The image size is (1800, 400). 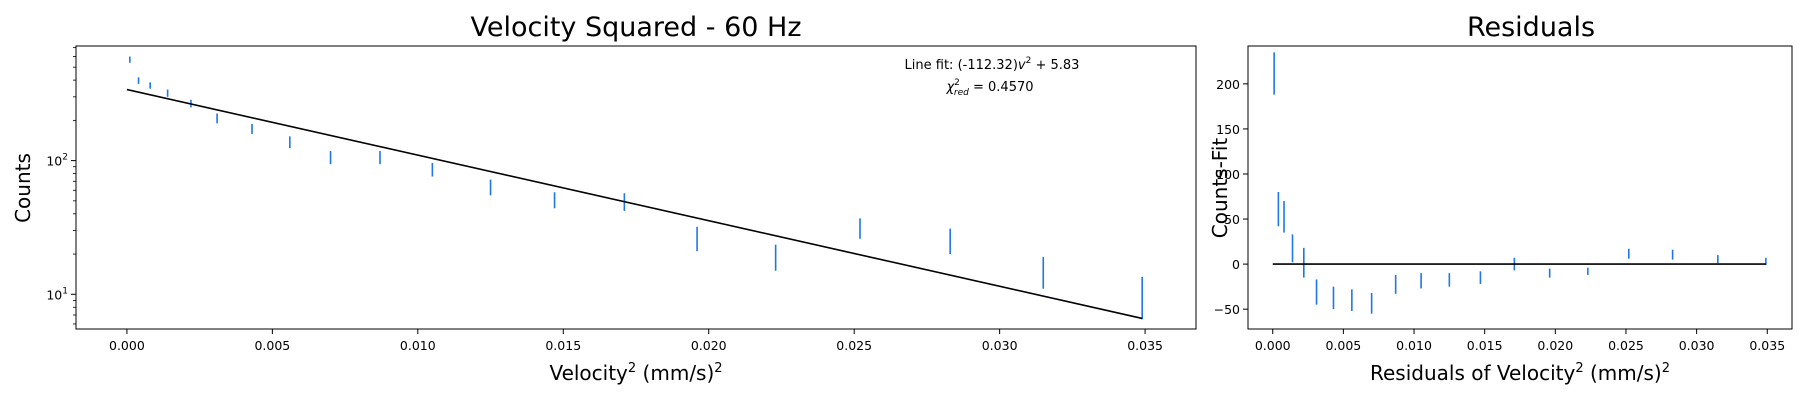 I want to click on main-x-tick-label: 0.025, so click(x=854, y=345).